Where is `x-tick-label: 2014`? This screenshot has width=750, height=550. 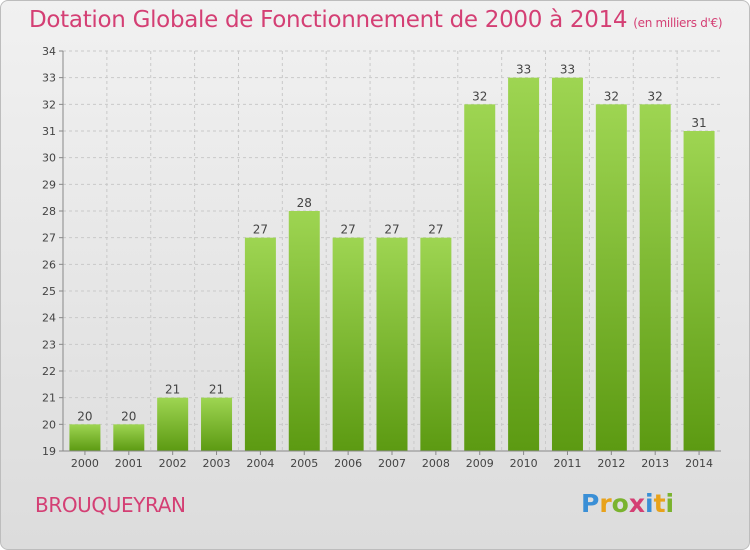
x-tick-label: 2014 is located at coordinates (699, 463).